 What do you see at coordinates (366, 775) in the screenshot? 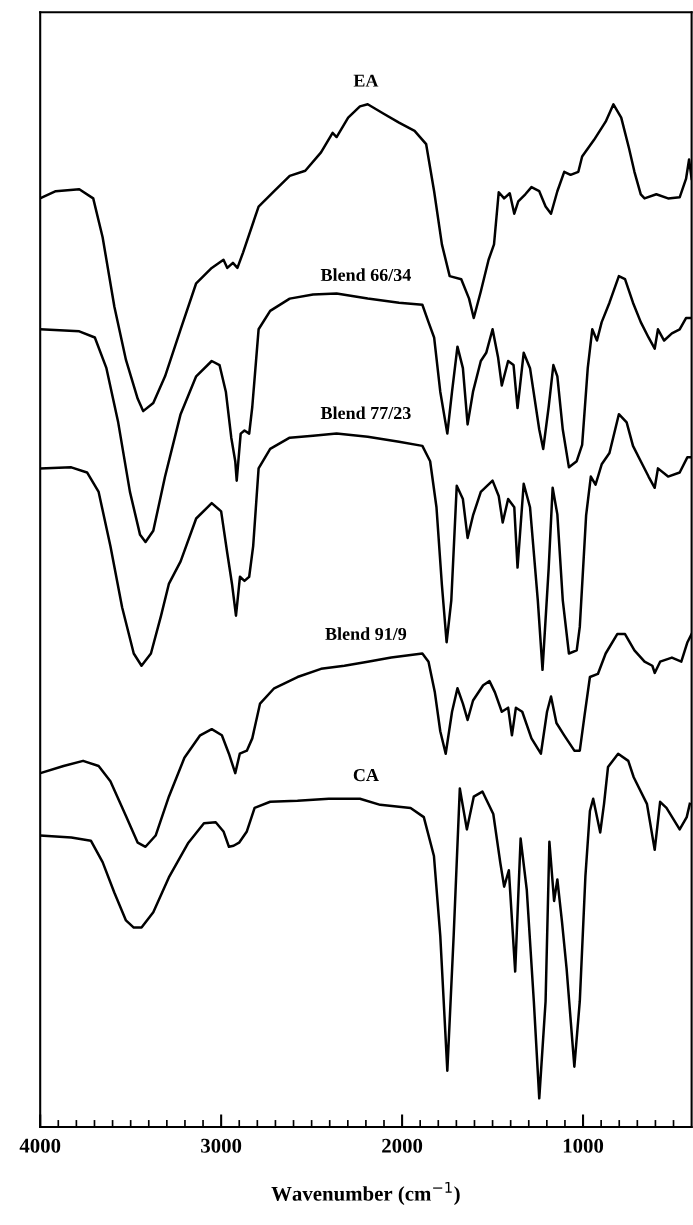
I see `series-label: CA` at bounding box center [366, 775].